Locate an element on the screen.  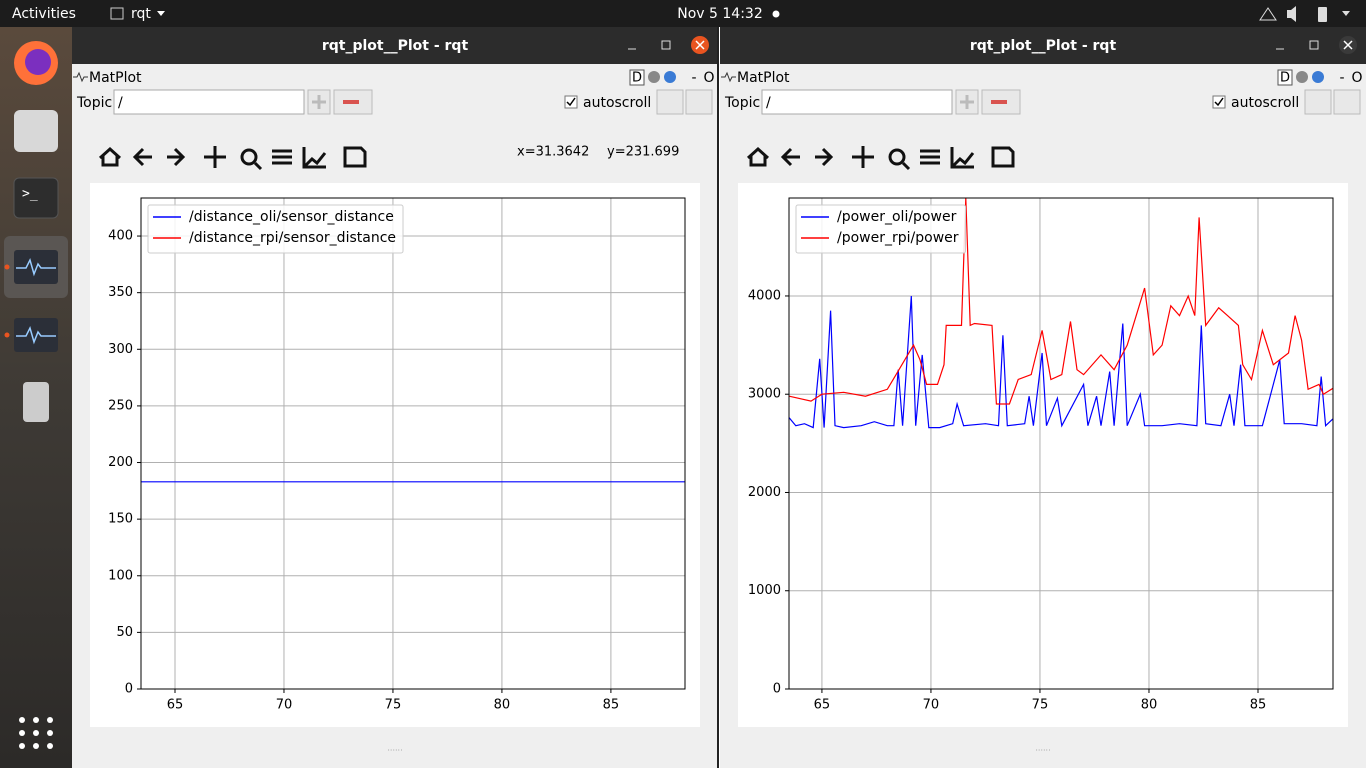
x-tick-label: 75 is located at coordinates (393, 705).